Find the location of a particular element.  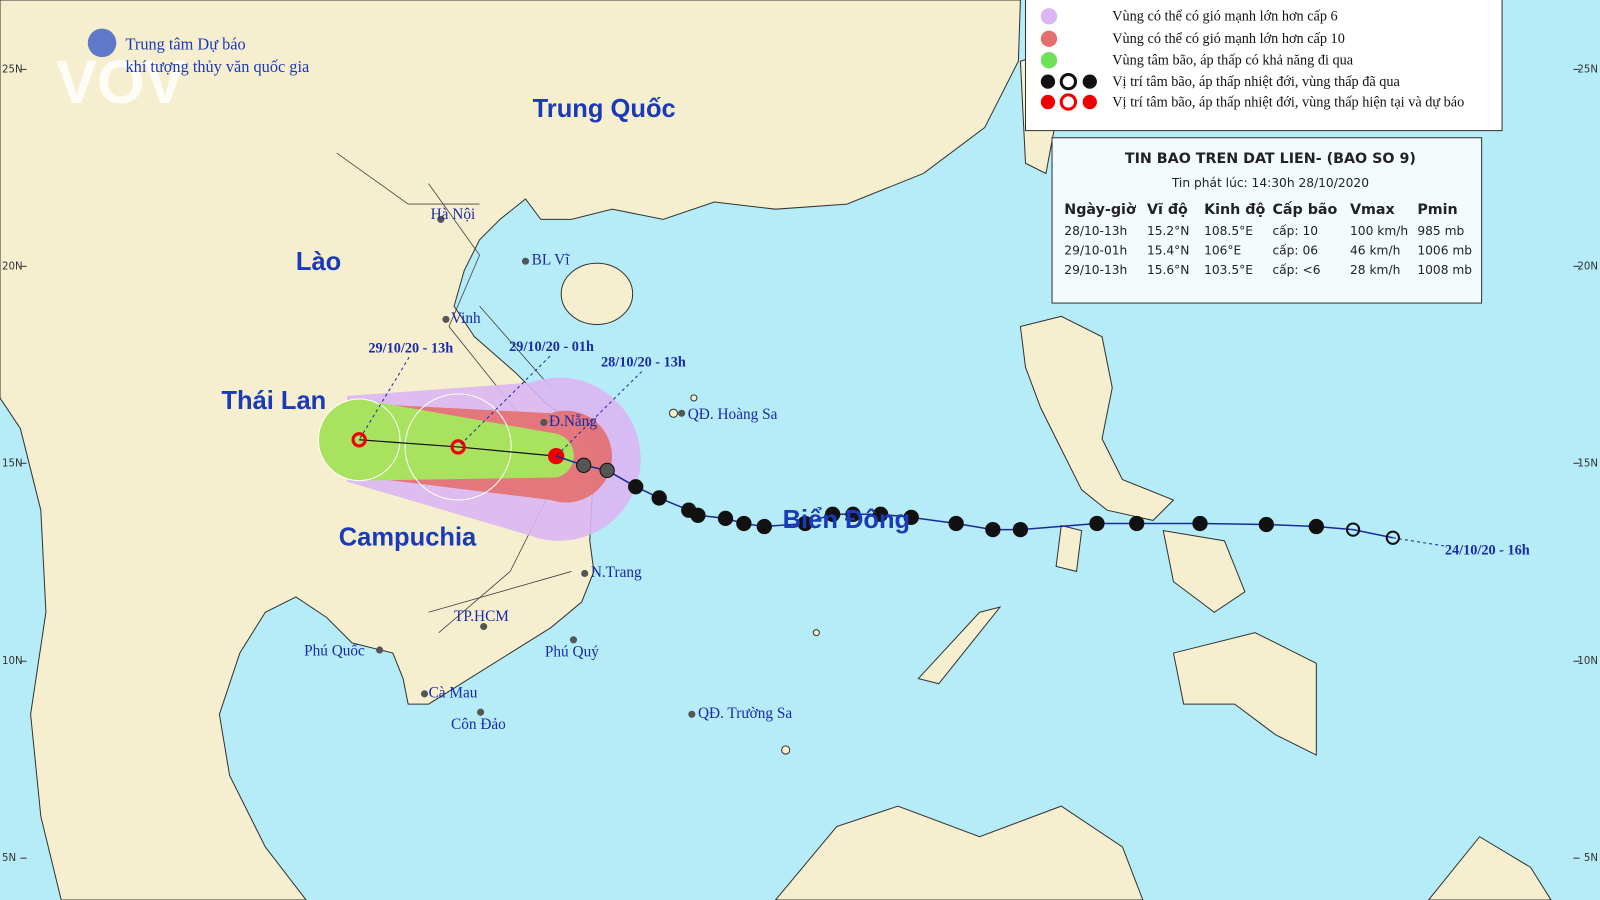

place-label: Đ.Nẵng is located at coordinates (573, 421).